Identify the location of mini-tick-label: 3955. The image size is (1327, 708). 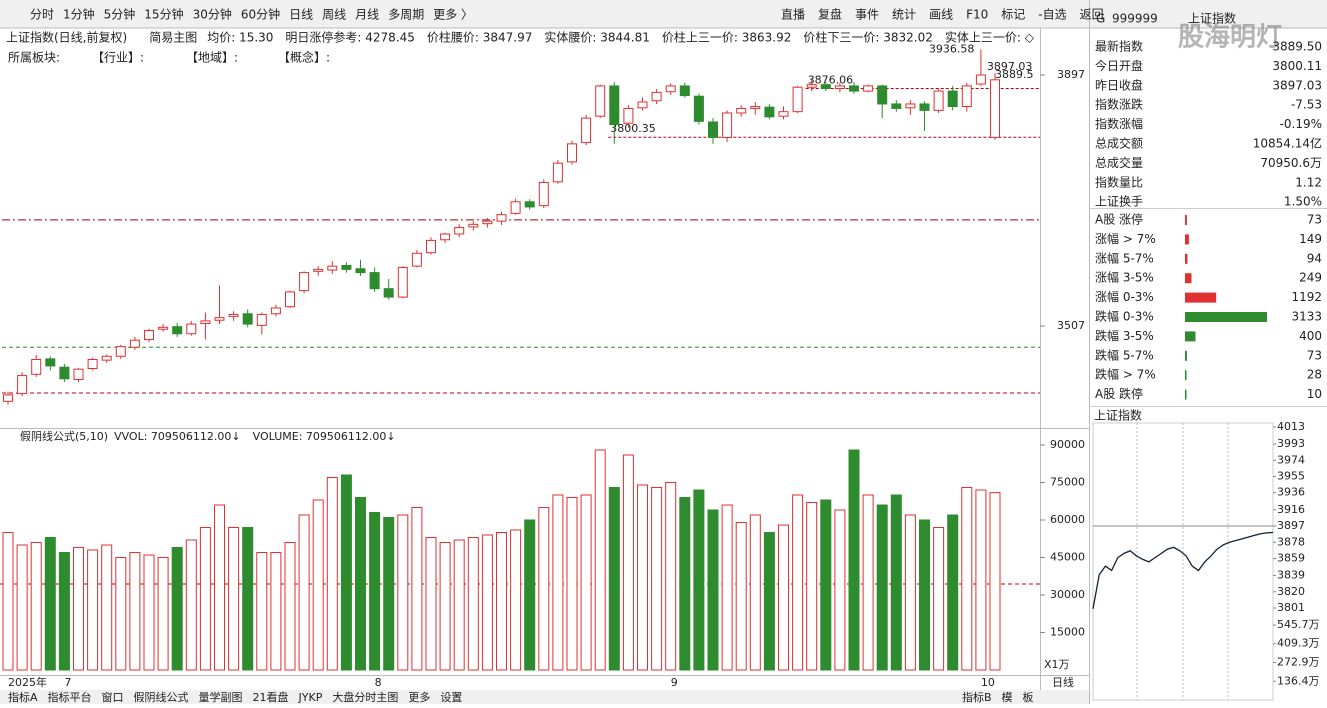
(1291, 476).